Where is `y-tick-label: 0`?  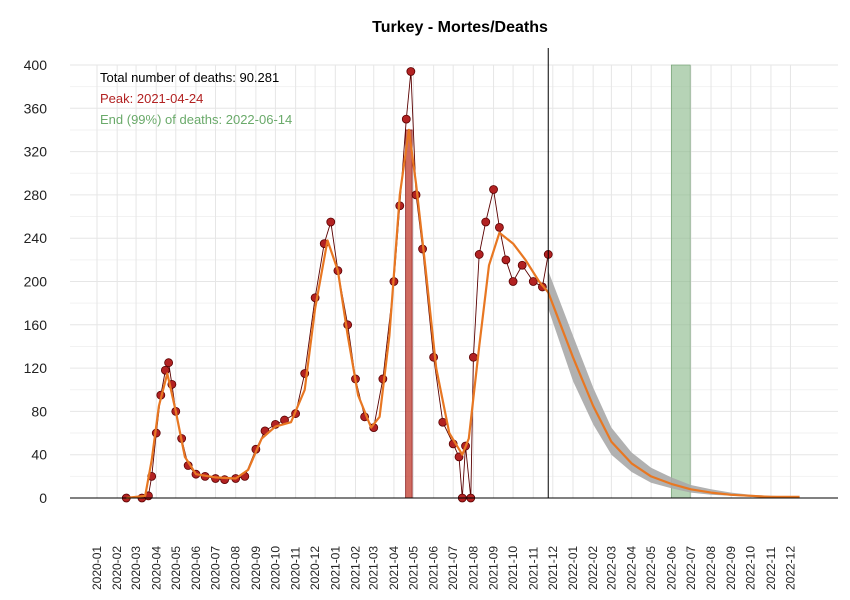
y-tick-label: 0 is located at coordinates (43, 498).